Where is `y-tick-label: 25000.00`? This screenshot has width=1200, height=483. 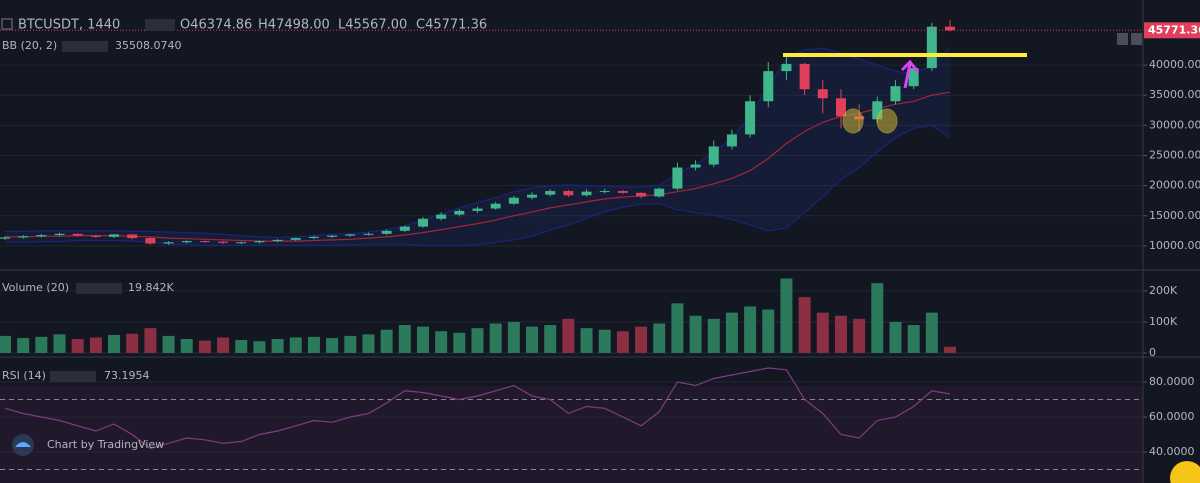 y-tick-label: 25000.00 is located at coordinates (1174, 154).